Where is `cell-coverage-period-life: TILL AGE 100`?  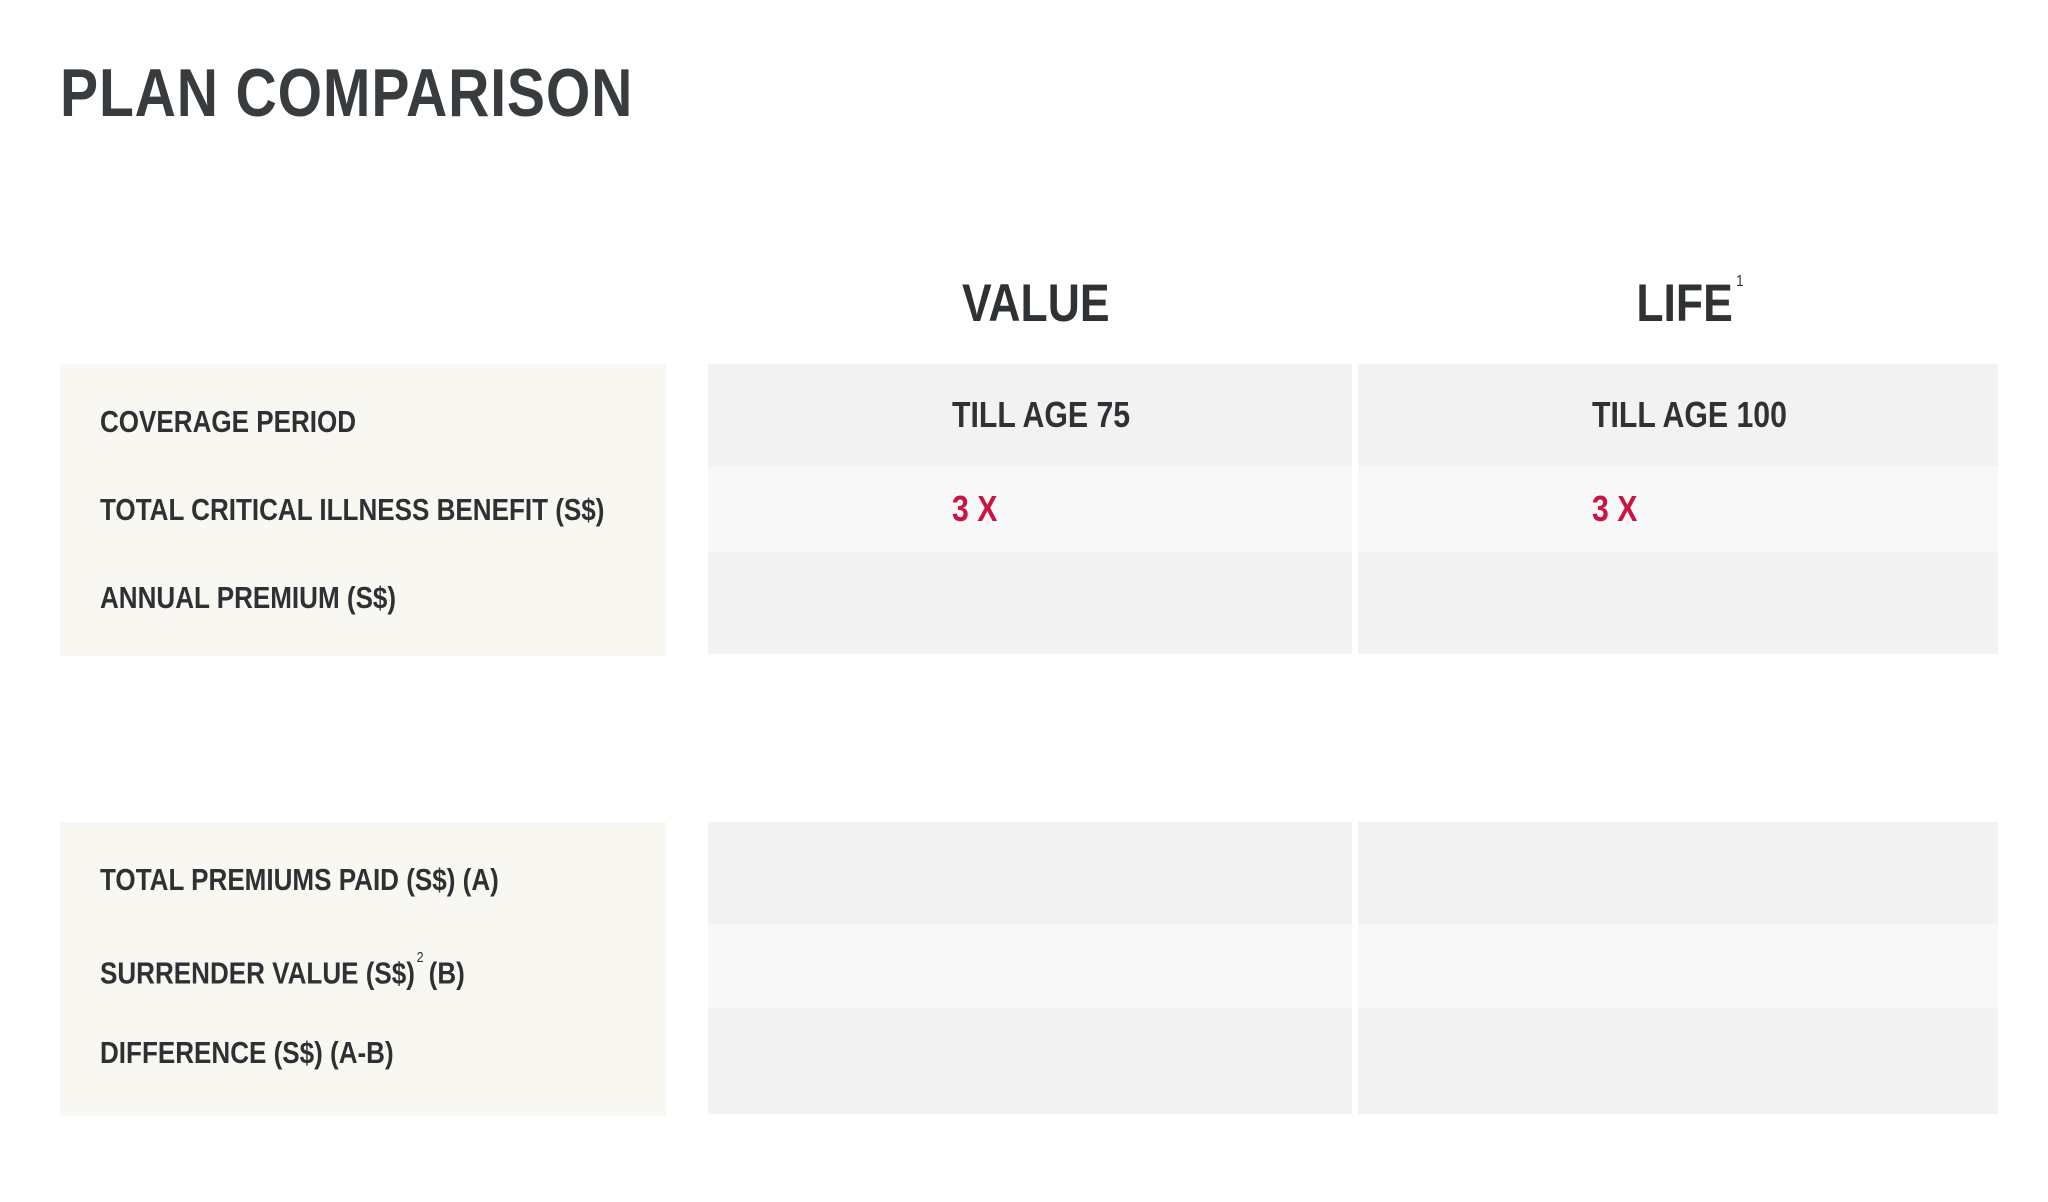 cell-coverage-period-life: TILL AGE 100 is located at coordinates (1678, 415).